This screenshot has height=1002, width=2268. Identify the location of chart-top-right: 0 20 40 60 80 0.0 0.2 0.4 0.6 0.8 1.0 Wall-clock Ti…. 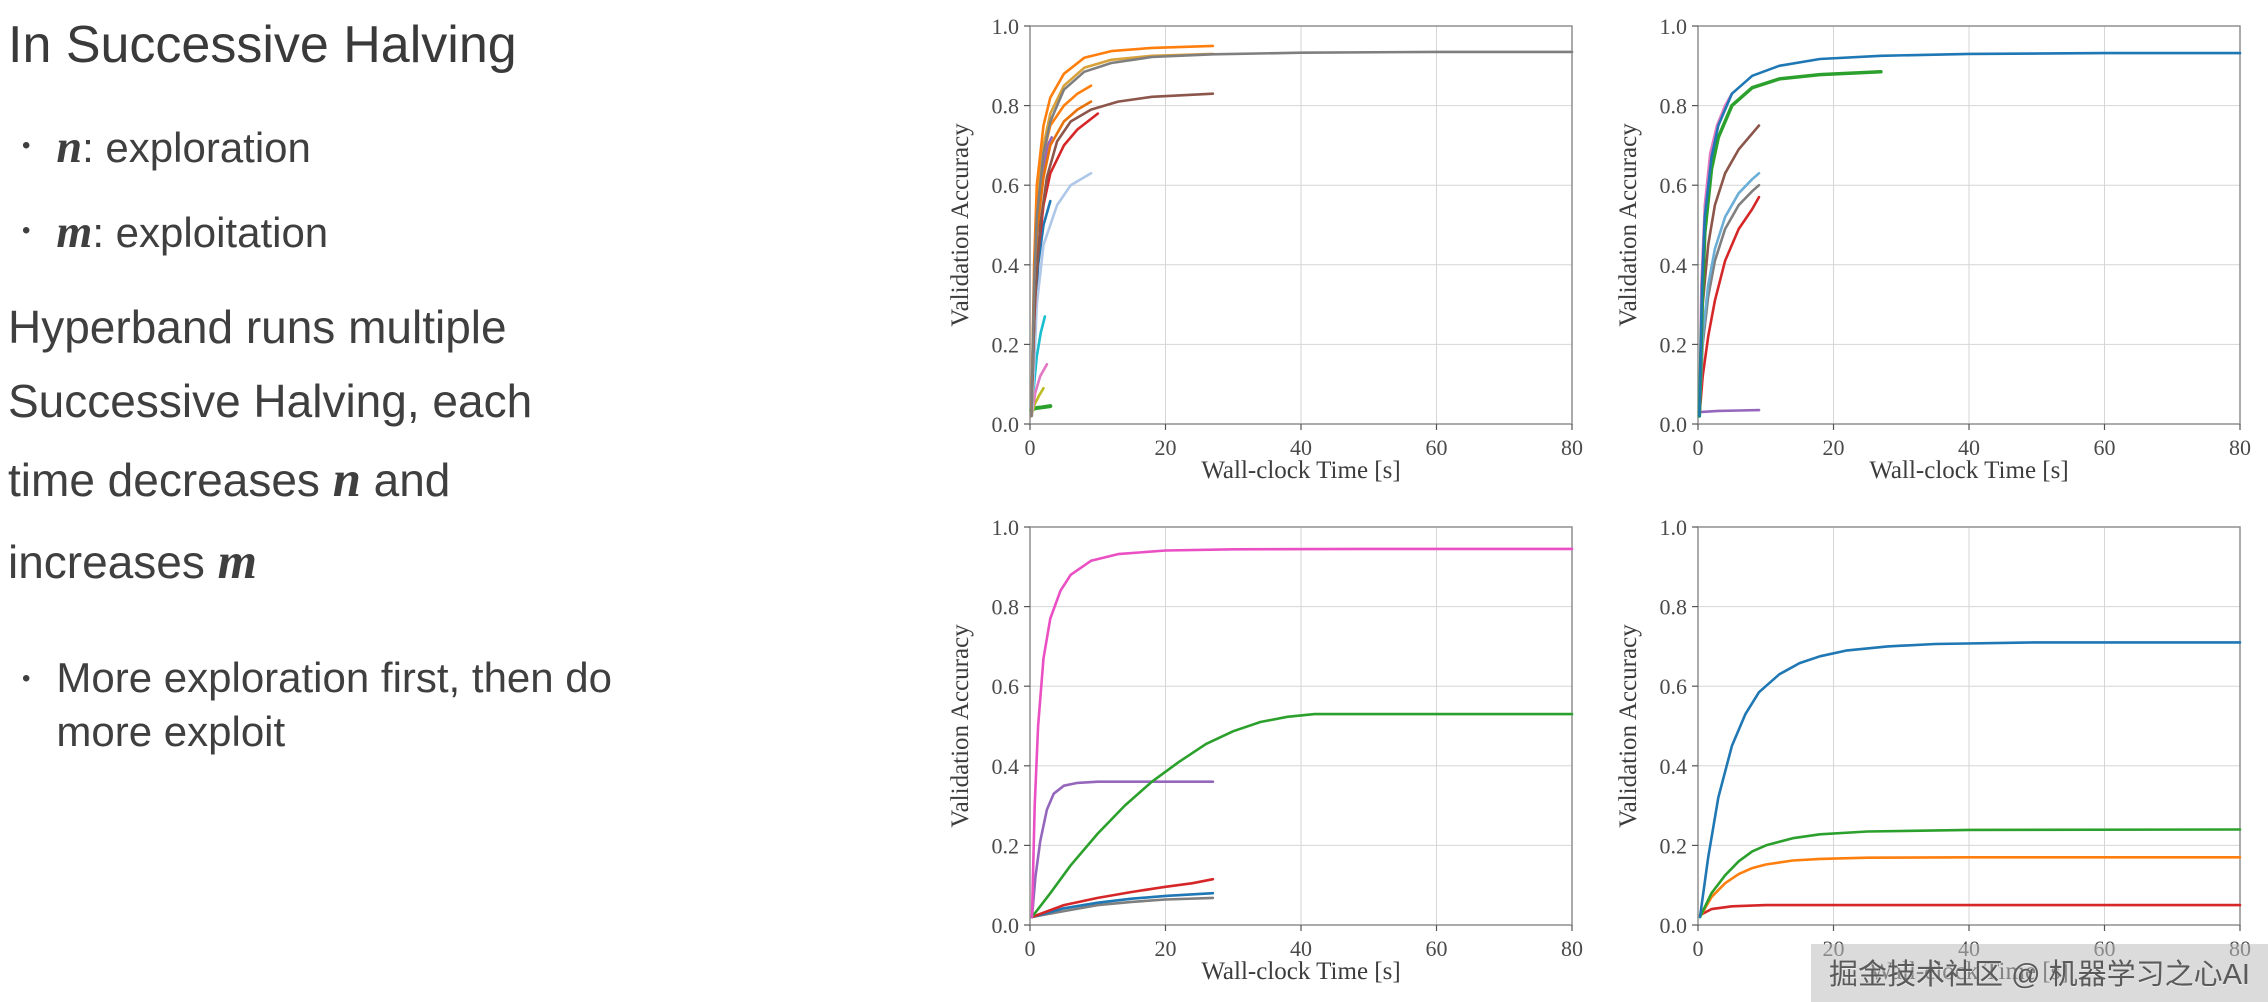
(1933, 249).